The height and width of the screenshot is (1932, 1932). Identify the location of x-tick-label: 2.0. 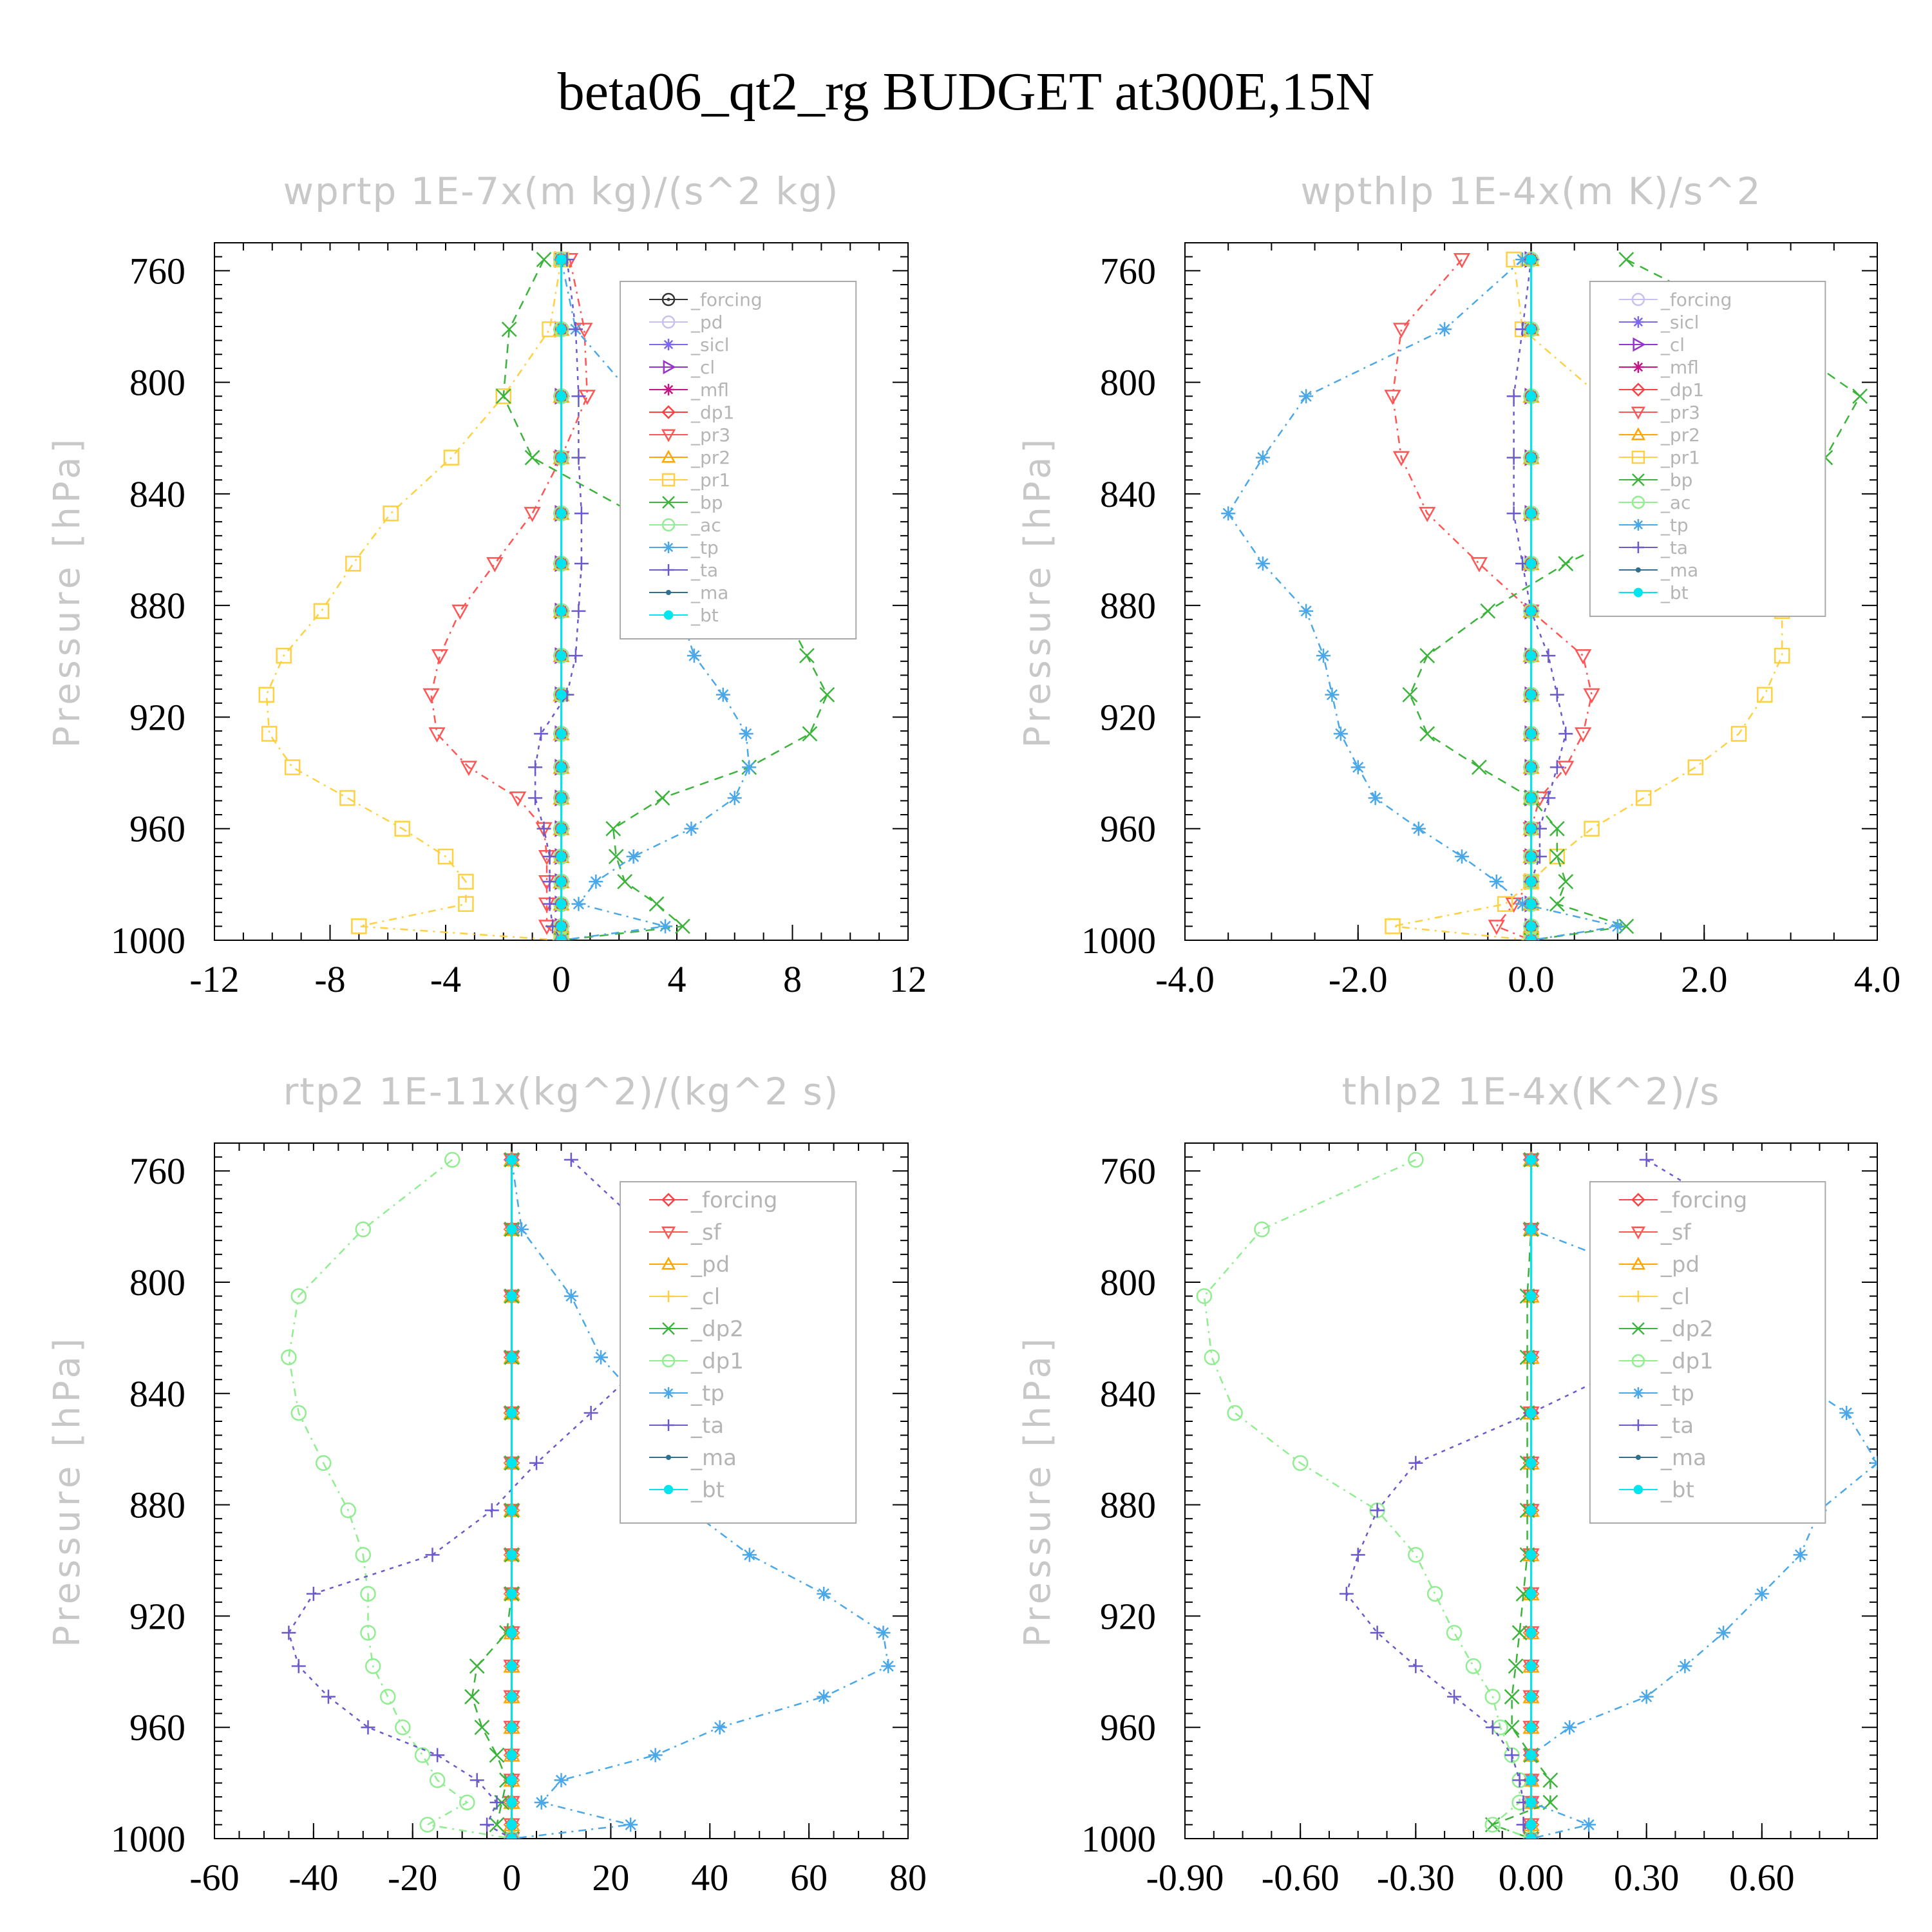
(1704, 979).